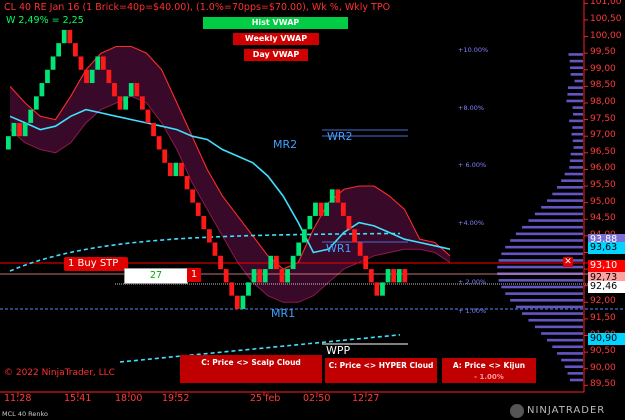 This screenshot has height=420, width=625. What do you see at coordinates (59, 373) in the screenshot?
I see `copyright-text: © 2022 NinjaTrader, LLC` at bounding box center [59, 373].